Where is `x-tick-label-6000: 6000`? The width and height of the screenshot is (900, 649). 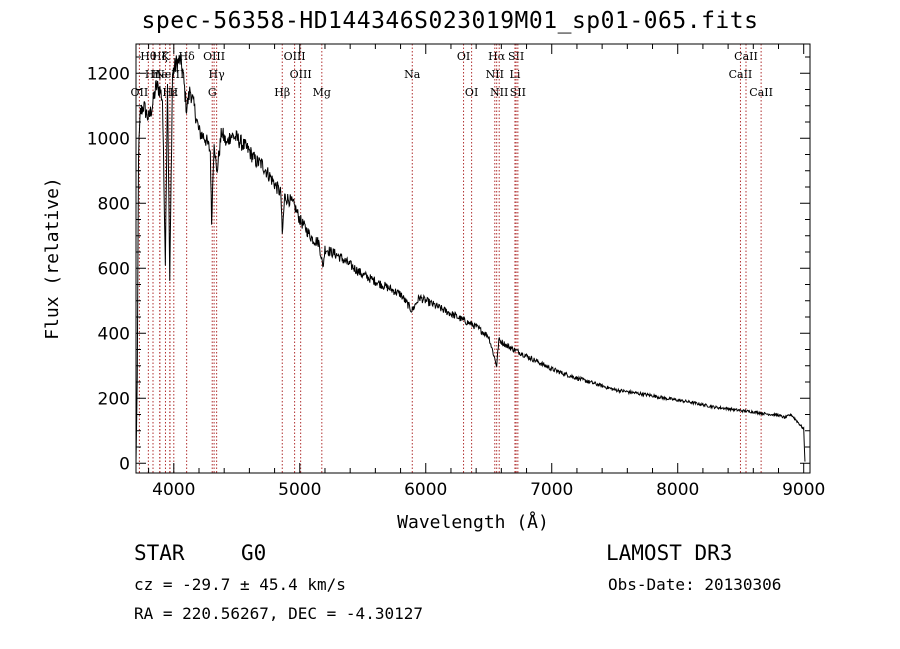
x-tick-label-6000: 6000 is located at coordinates (425, 490).